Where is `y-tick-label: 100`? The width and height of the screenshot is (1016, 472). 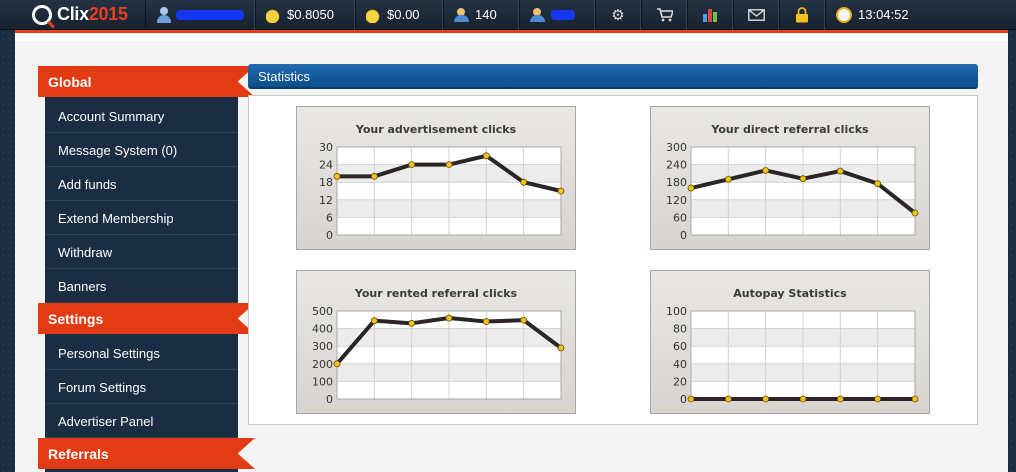 y-tick-label: 100 is located at coordinates (676, 311).